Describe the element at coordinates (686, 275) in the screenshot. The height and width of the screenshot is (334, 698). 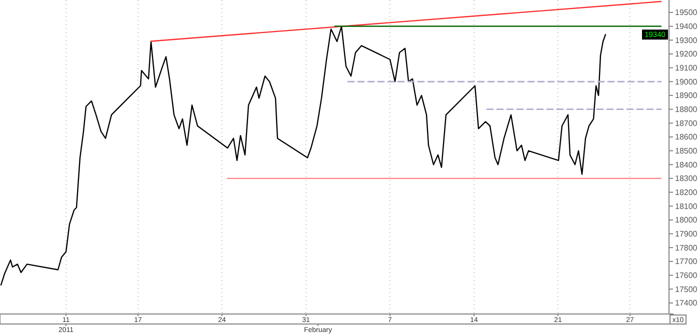
I see `y-tick-label: 17600` at that location.